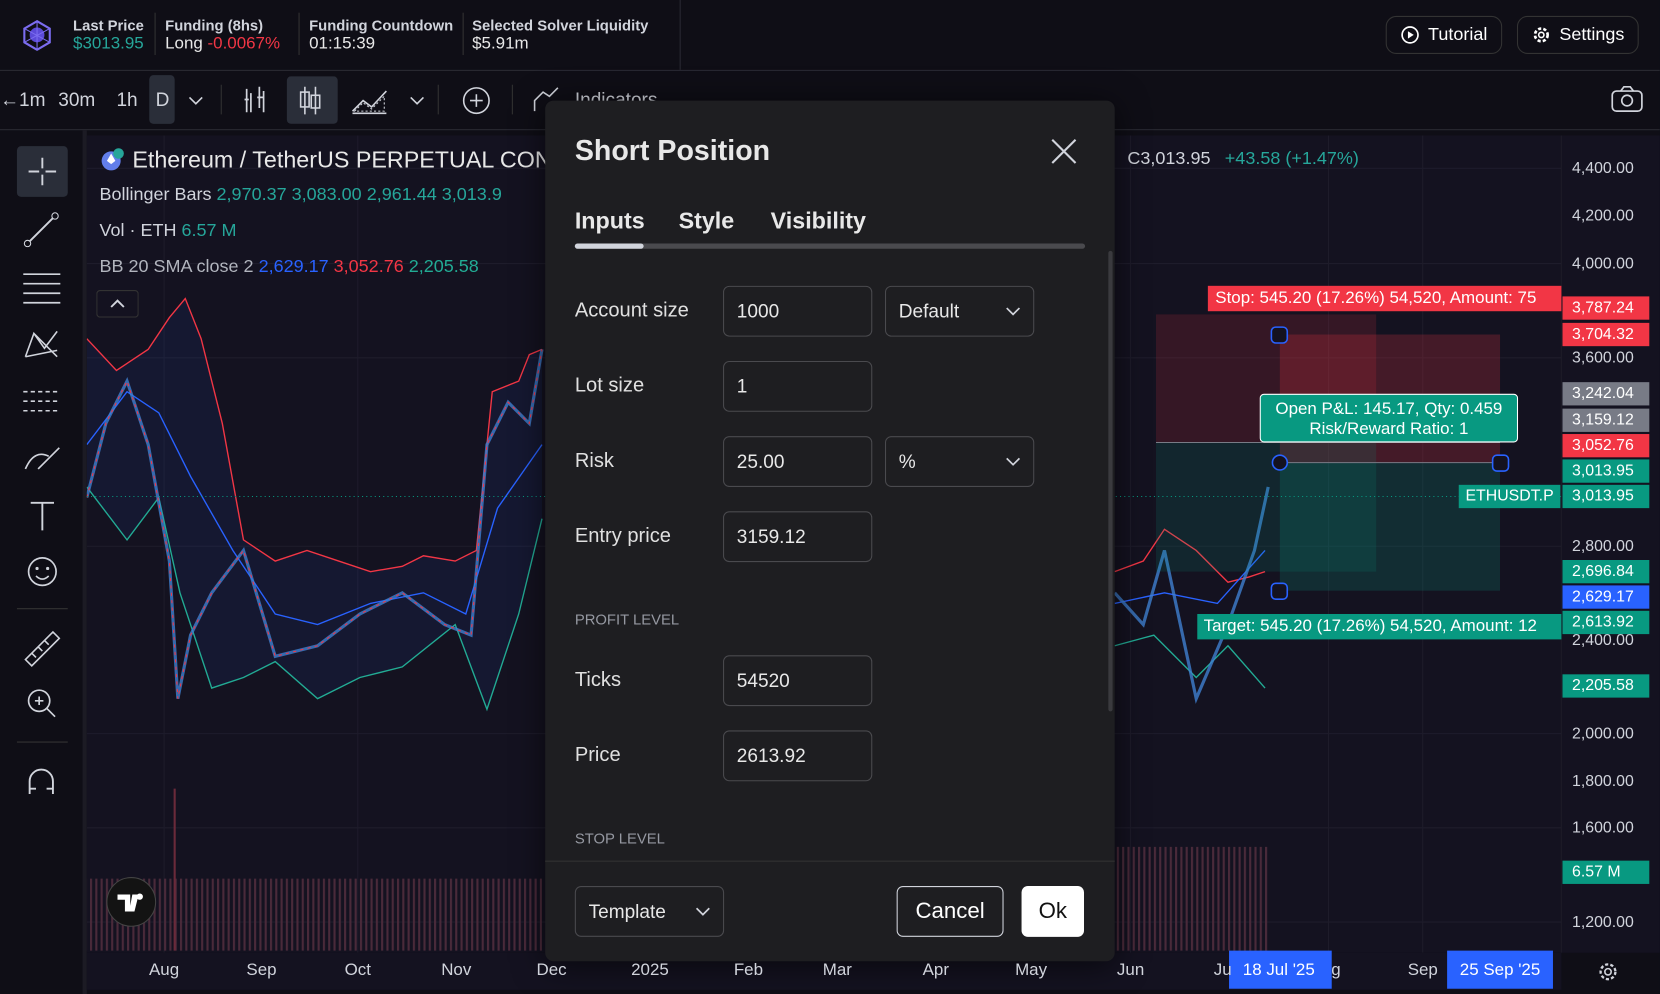 This screenshot has height=994, width=1660. Describe the element at coordinates (1603, 640) in the screenshot. I see `price-tick-label: 2,400.00` at that location.